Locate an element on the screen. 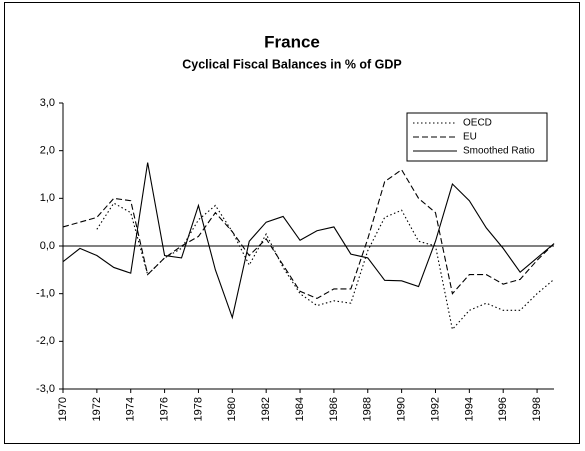 The image size is (585, 451). y-tick-label: 1,0 is located at coordinates (47, 198).